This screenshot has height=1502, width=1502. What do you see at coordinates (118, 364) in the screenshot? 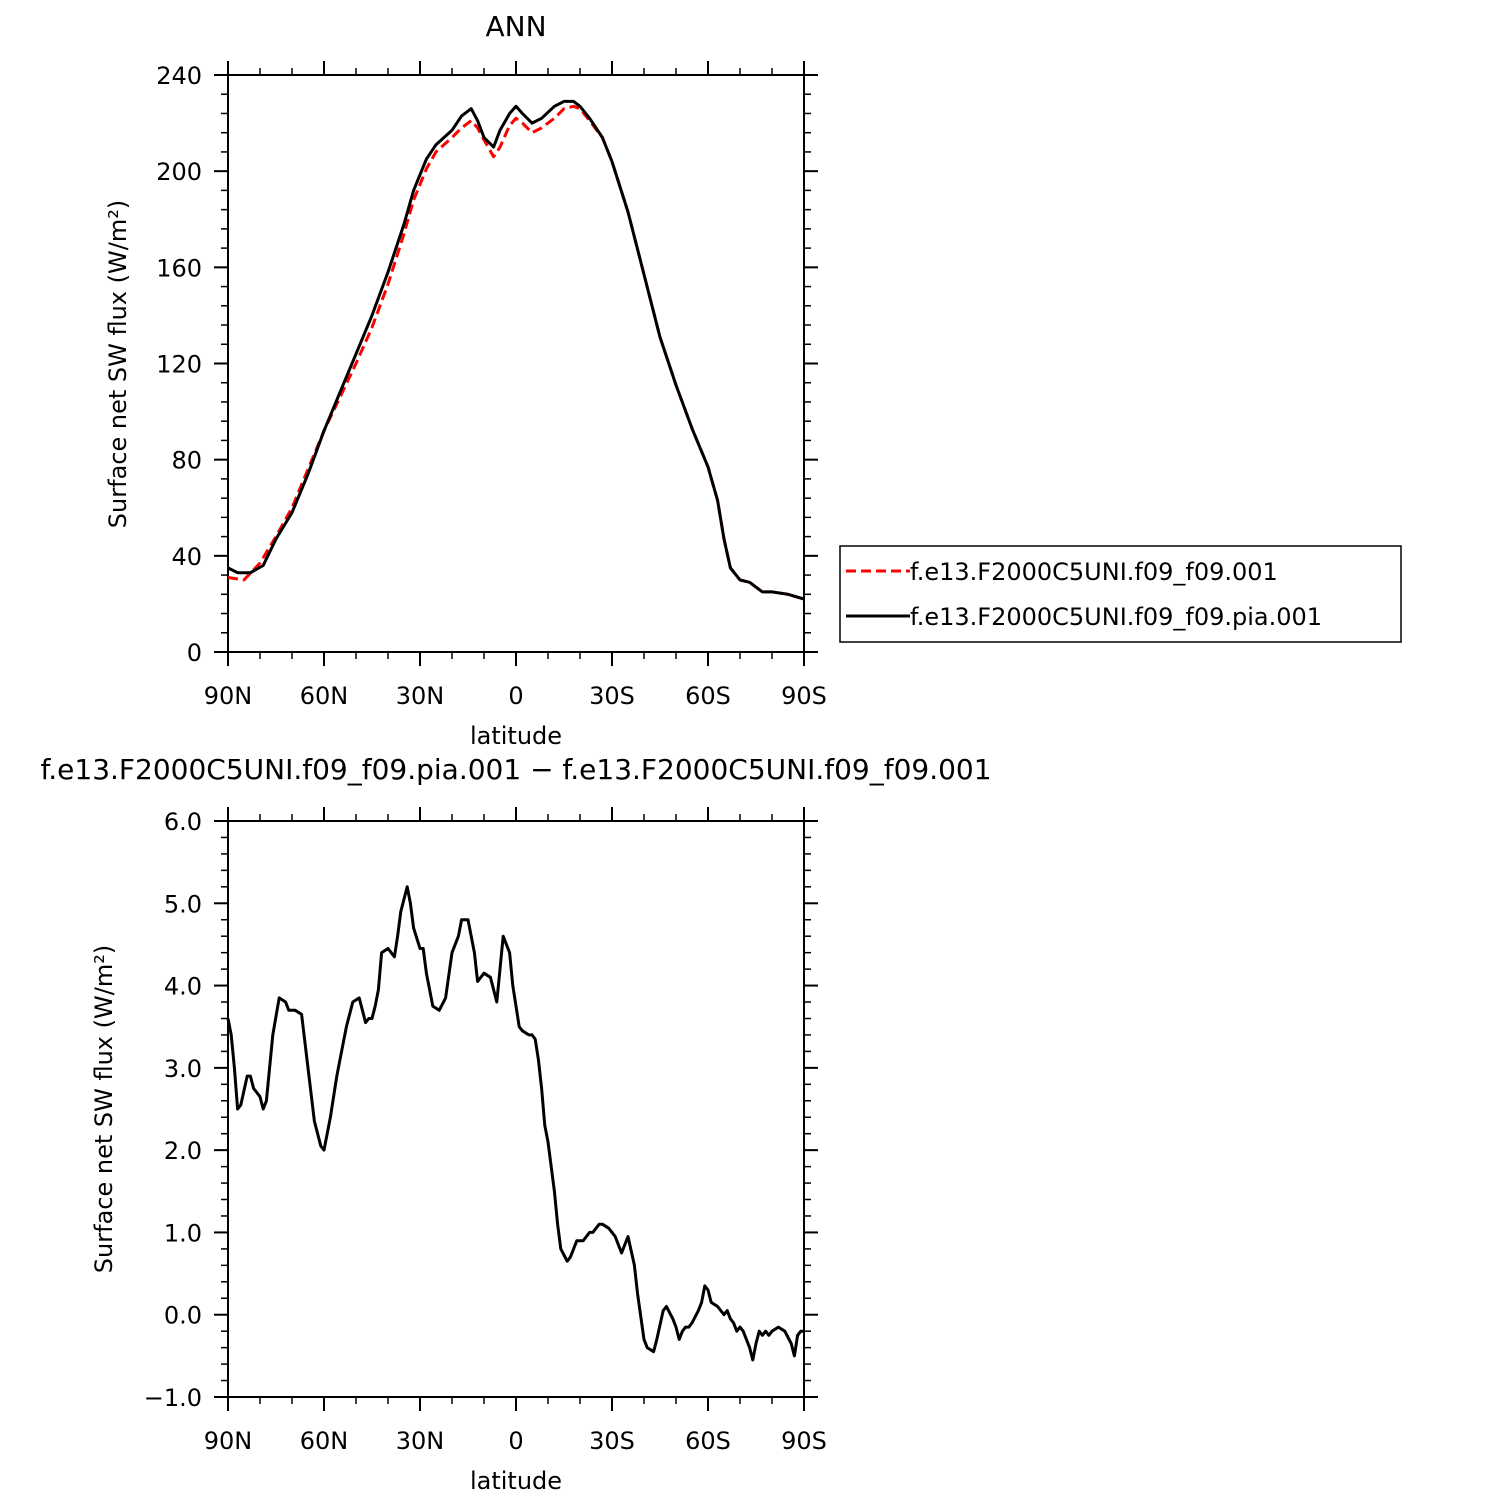
I see `top-chart-ylabel: Surface net SW flux (W/m²)` at bounding box center [118, 364].